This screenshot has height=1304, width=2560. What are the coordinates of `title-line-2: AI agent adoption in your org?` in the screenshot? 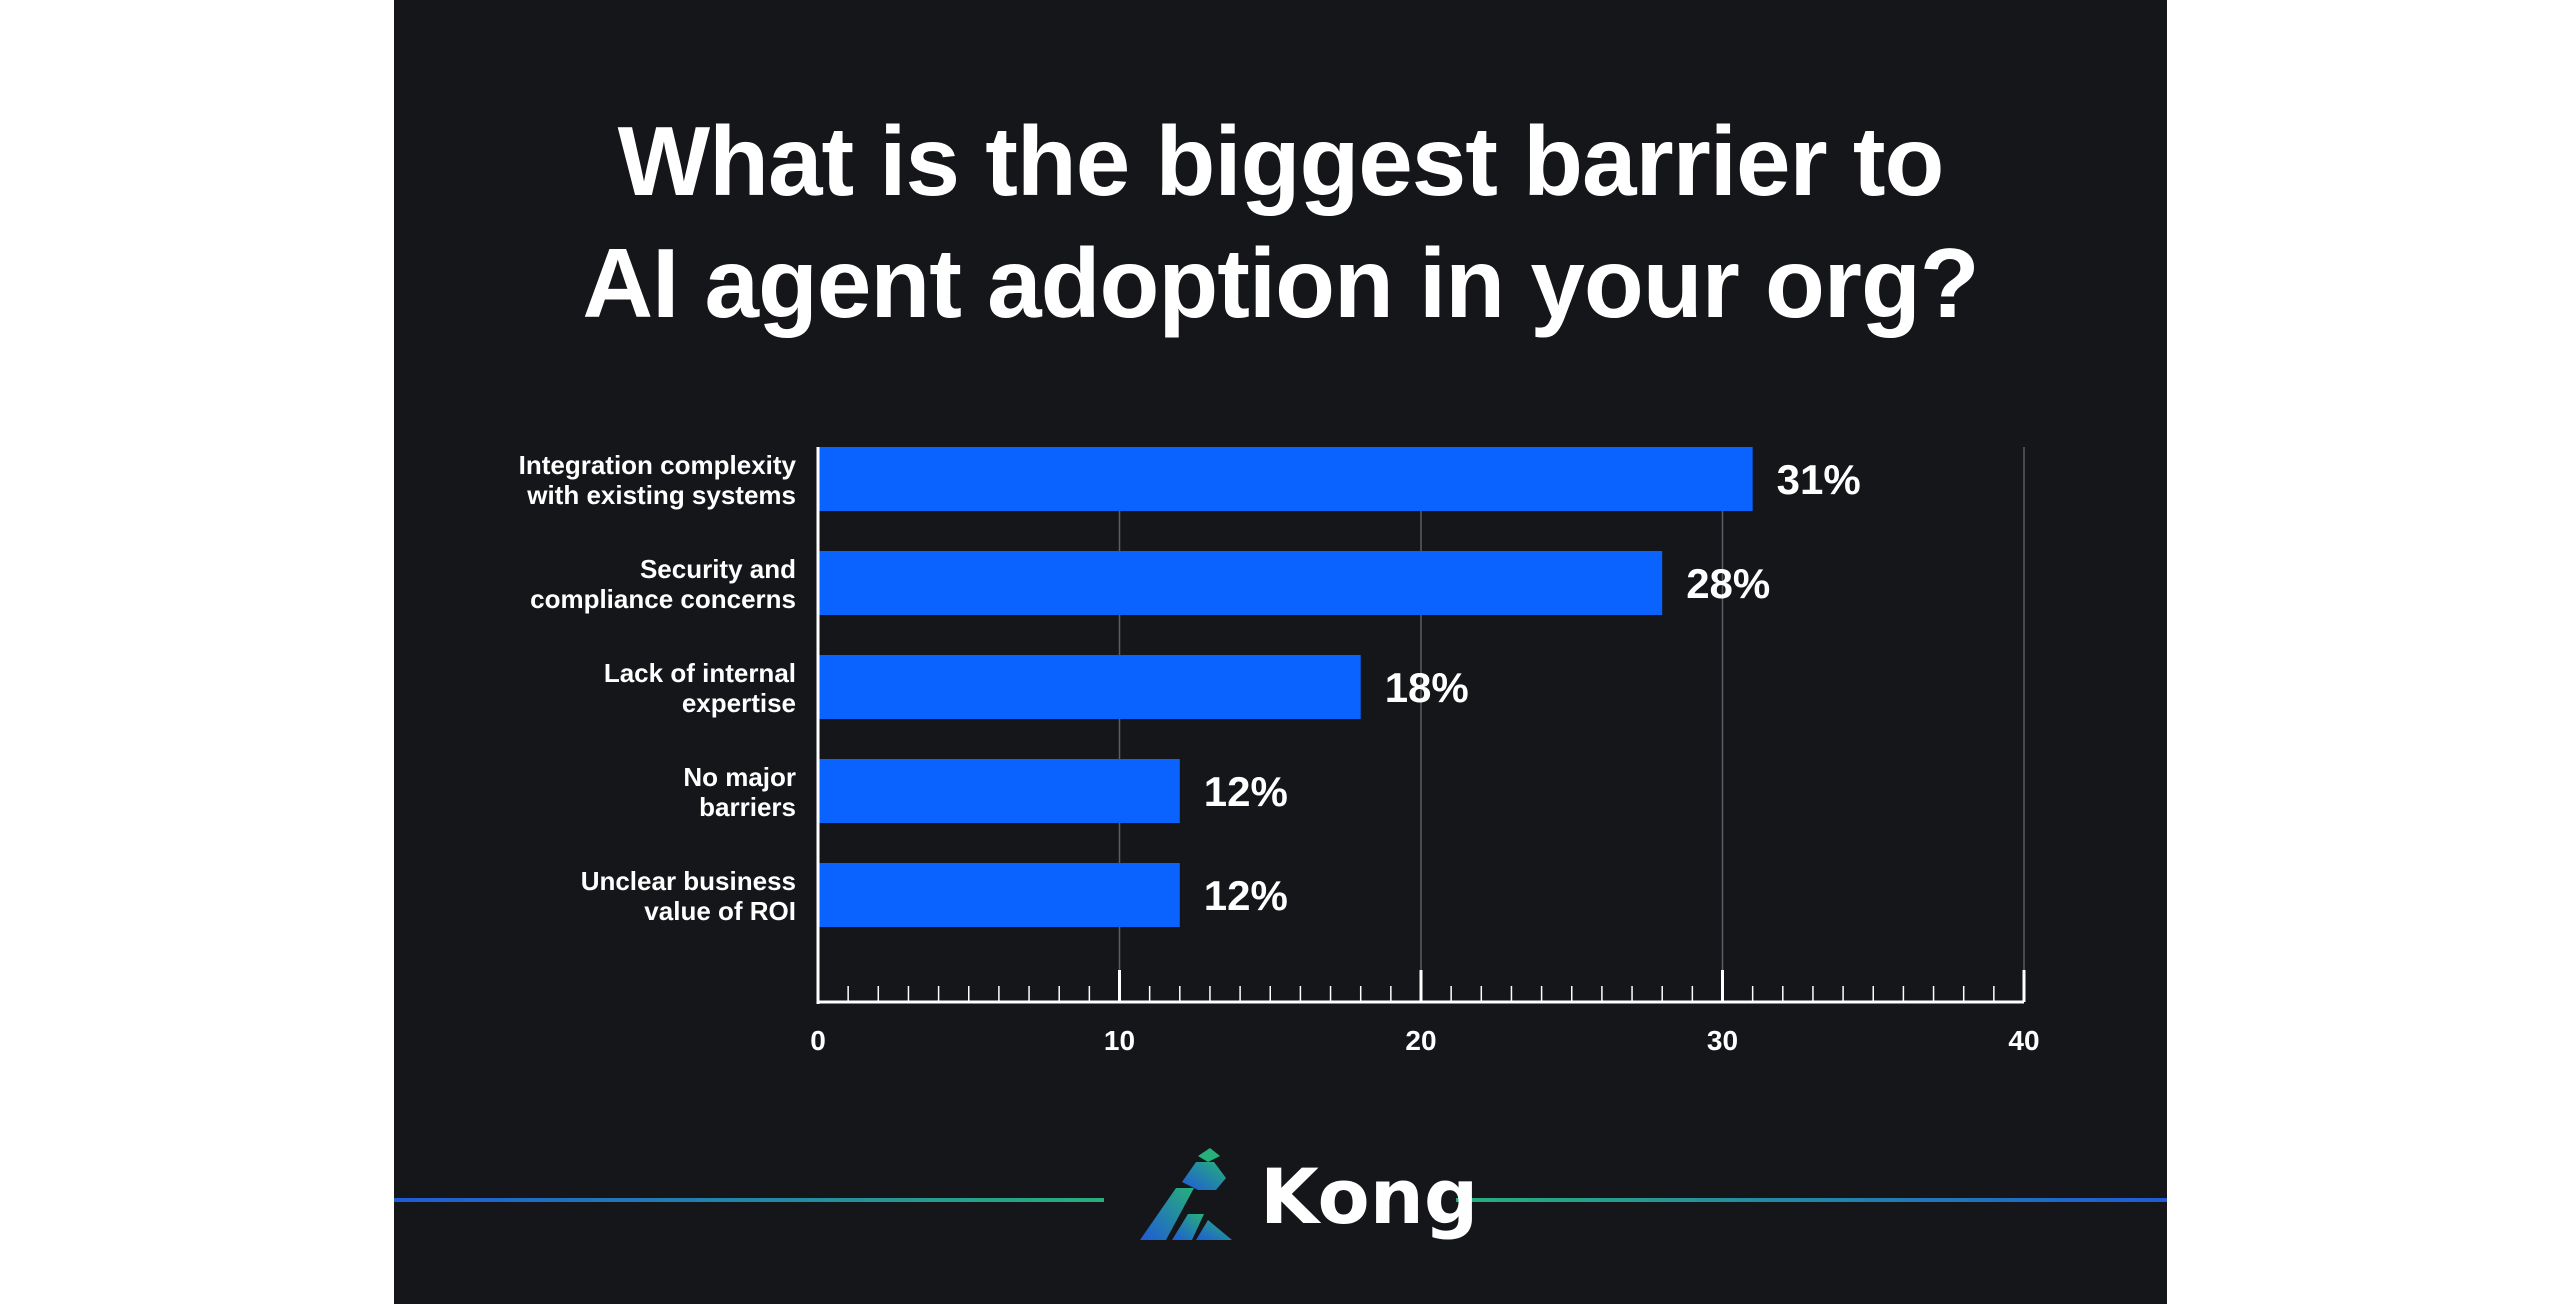 It's located at (1280, 283).